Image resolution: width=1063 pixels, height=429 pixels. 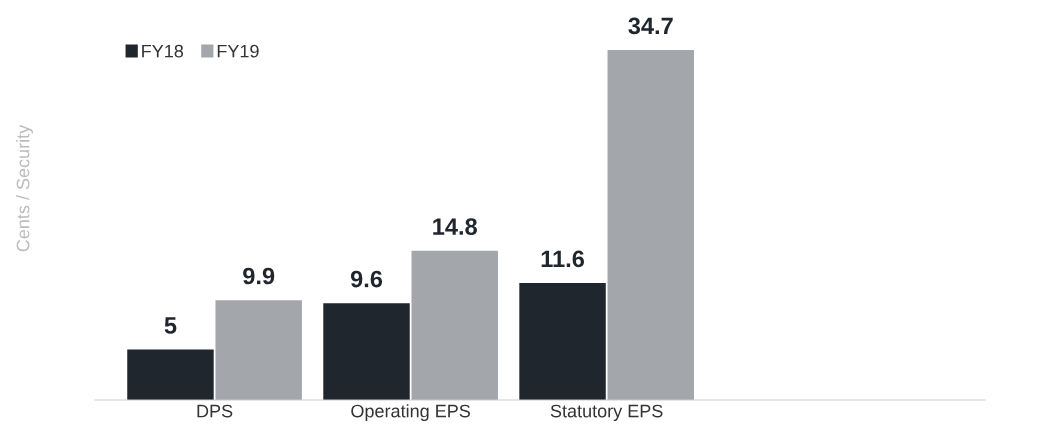 I want to click on x-tick-label: DPS, so click(x=215, y=411).